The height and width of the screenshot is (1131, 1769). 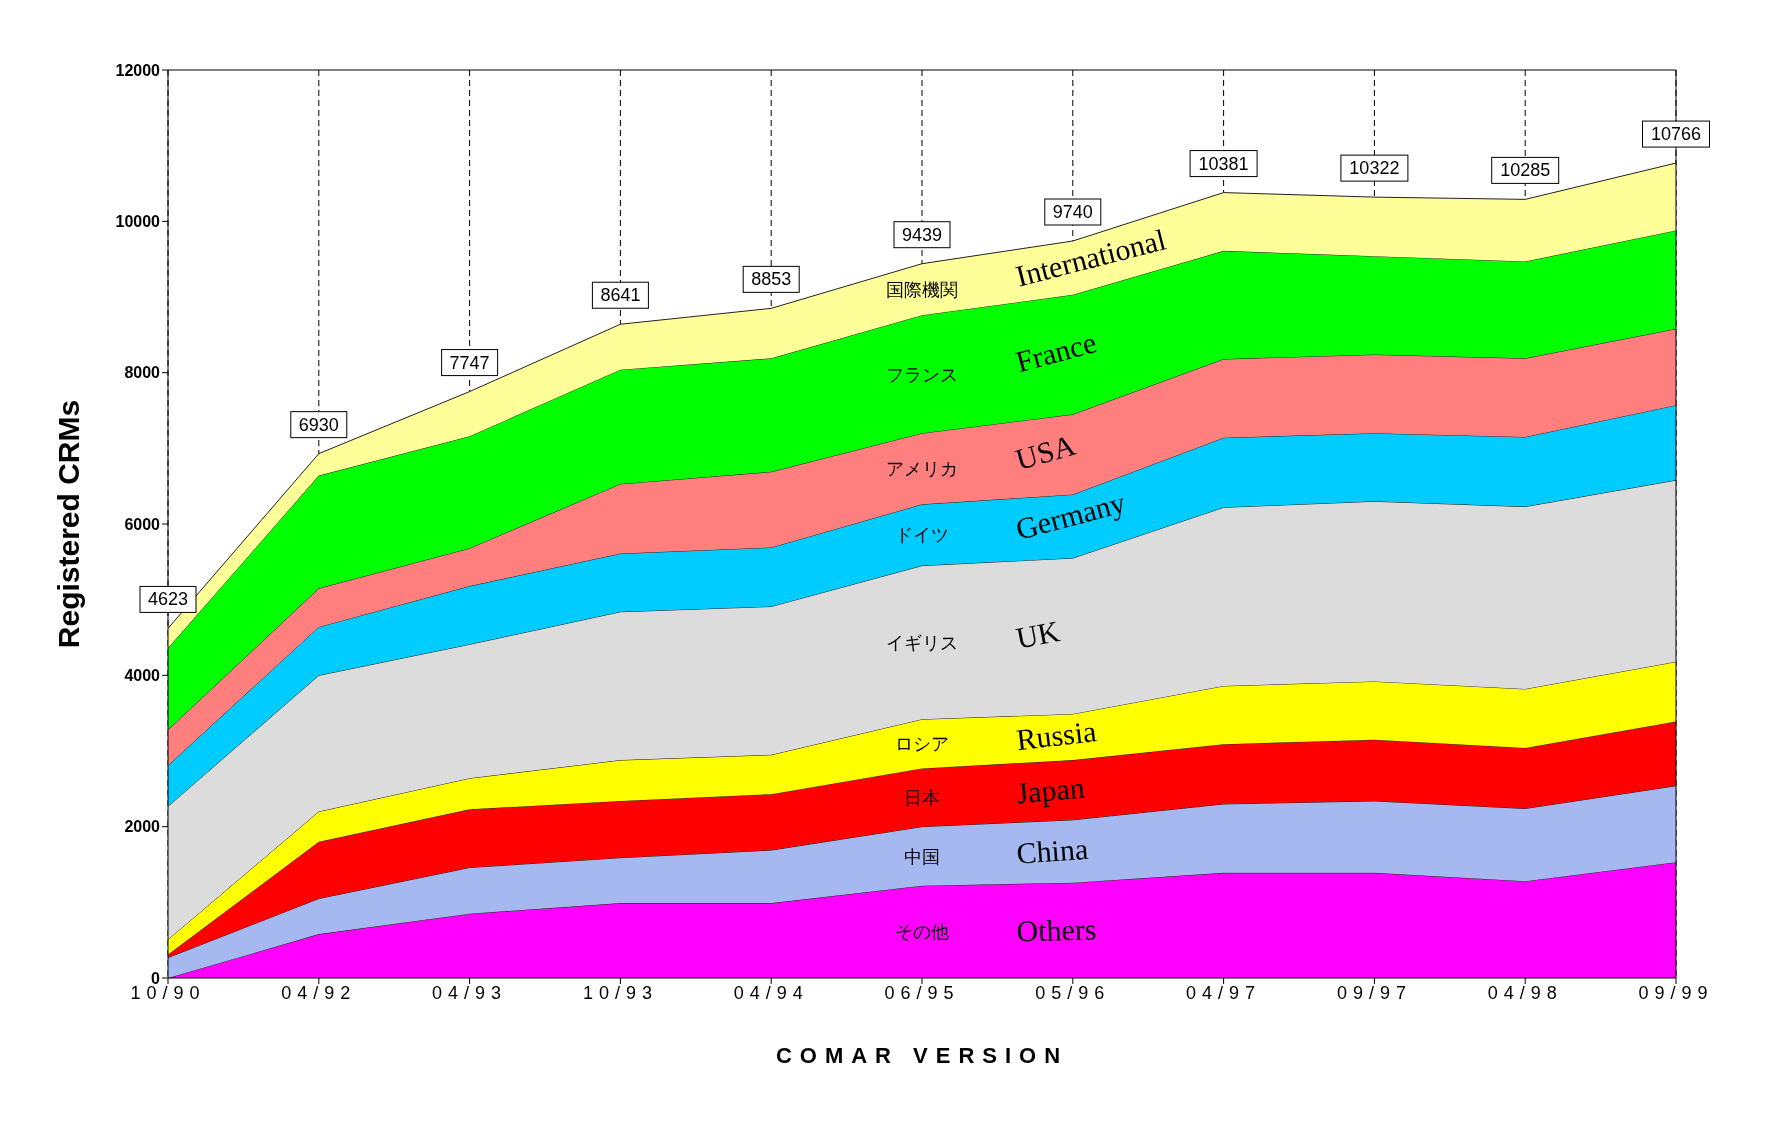 What do you see at coordinates (922, 234) in the screenshot?
I see `total-label: 9439` at bounding box center [922, 234].